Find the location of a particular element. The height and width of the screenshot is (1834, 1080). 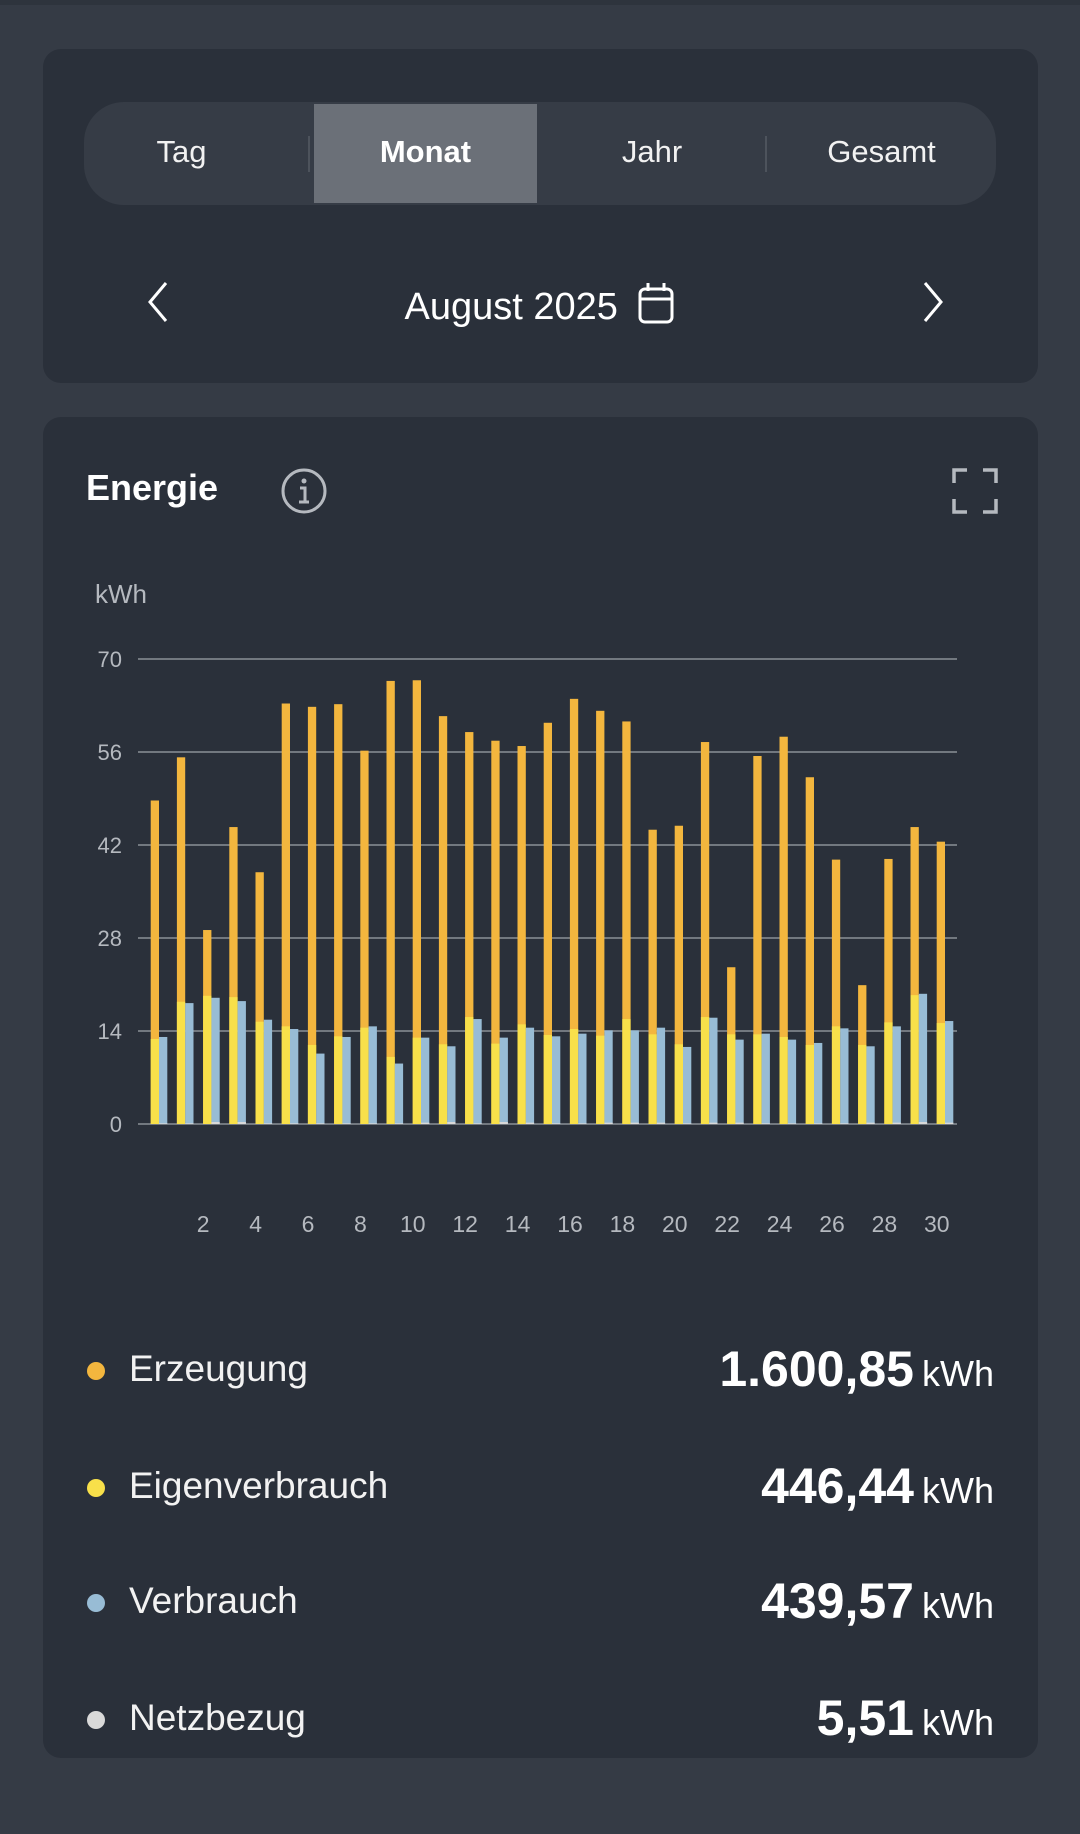

next-month-button is located at coordinates (933, 302).